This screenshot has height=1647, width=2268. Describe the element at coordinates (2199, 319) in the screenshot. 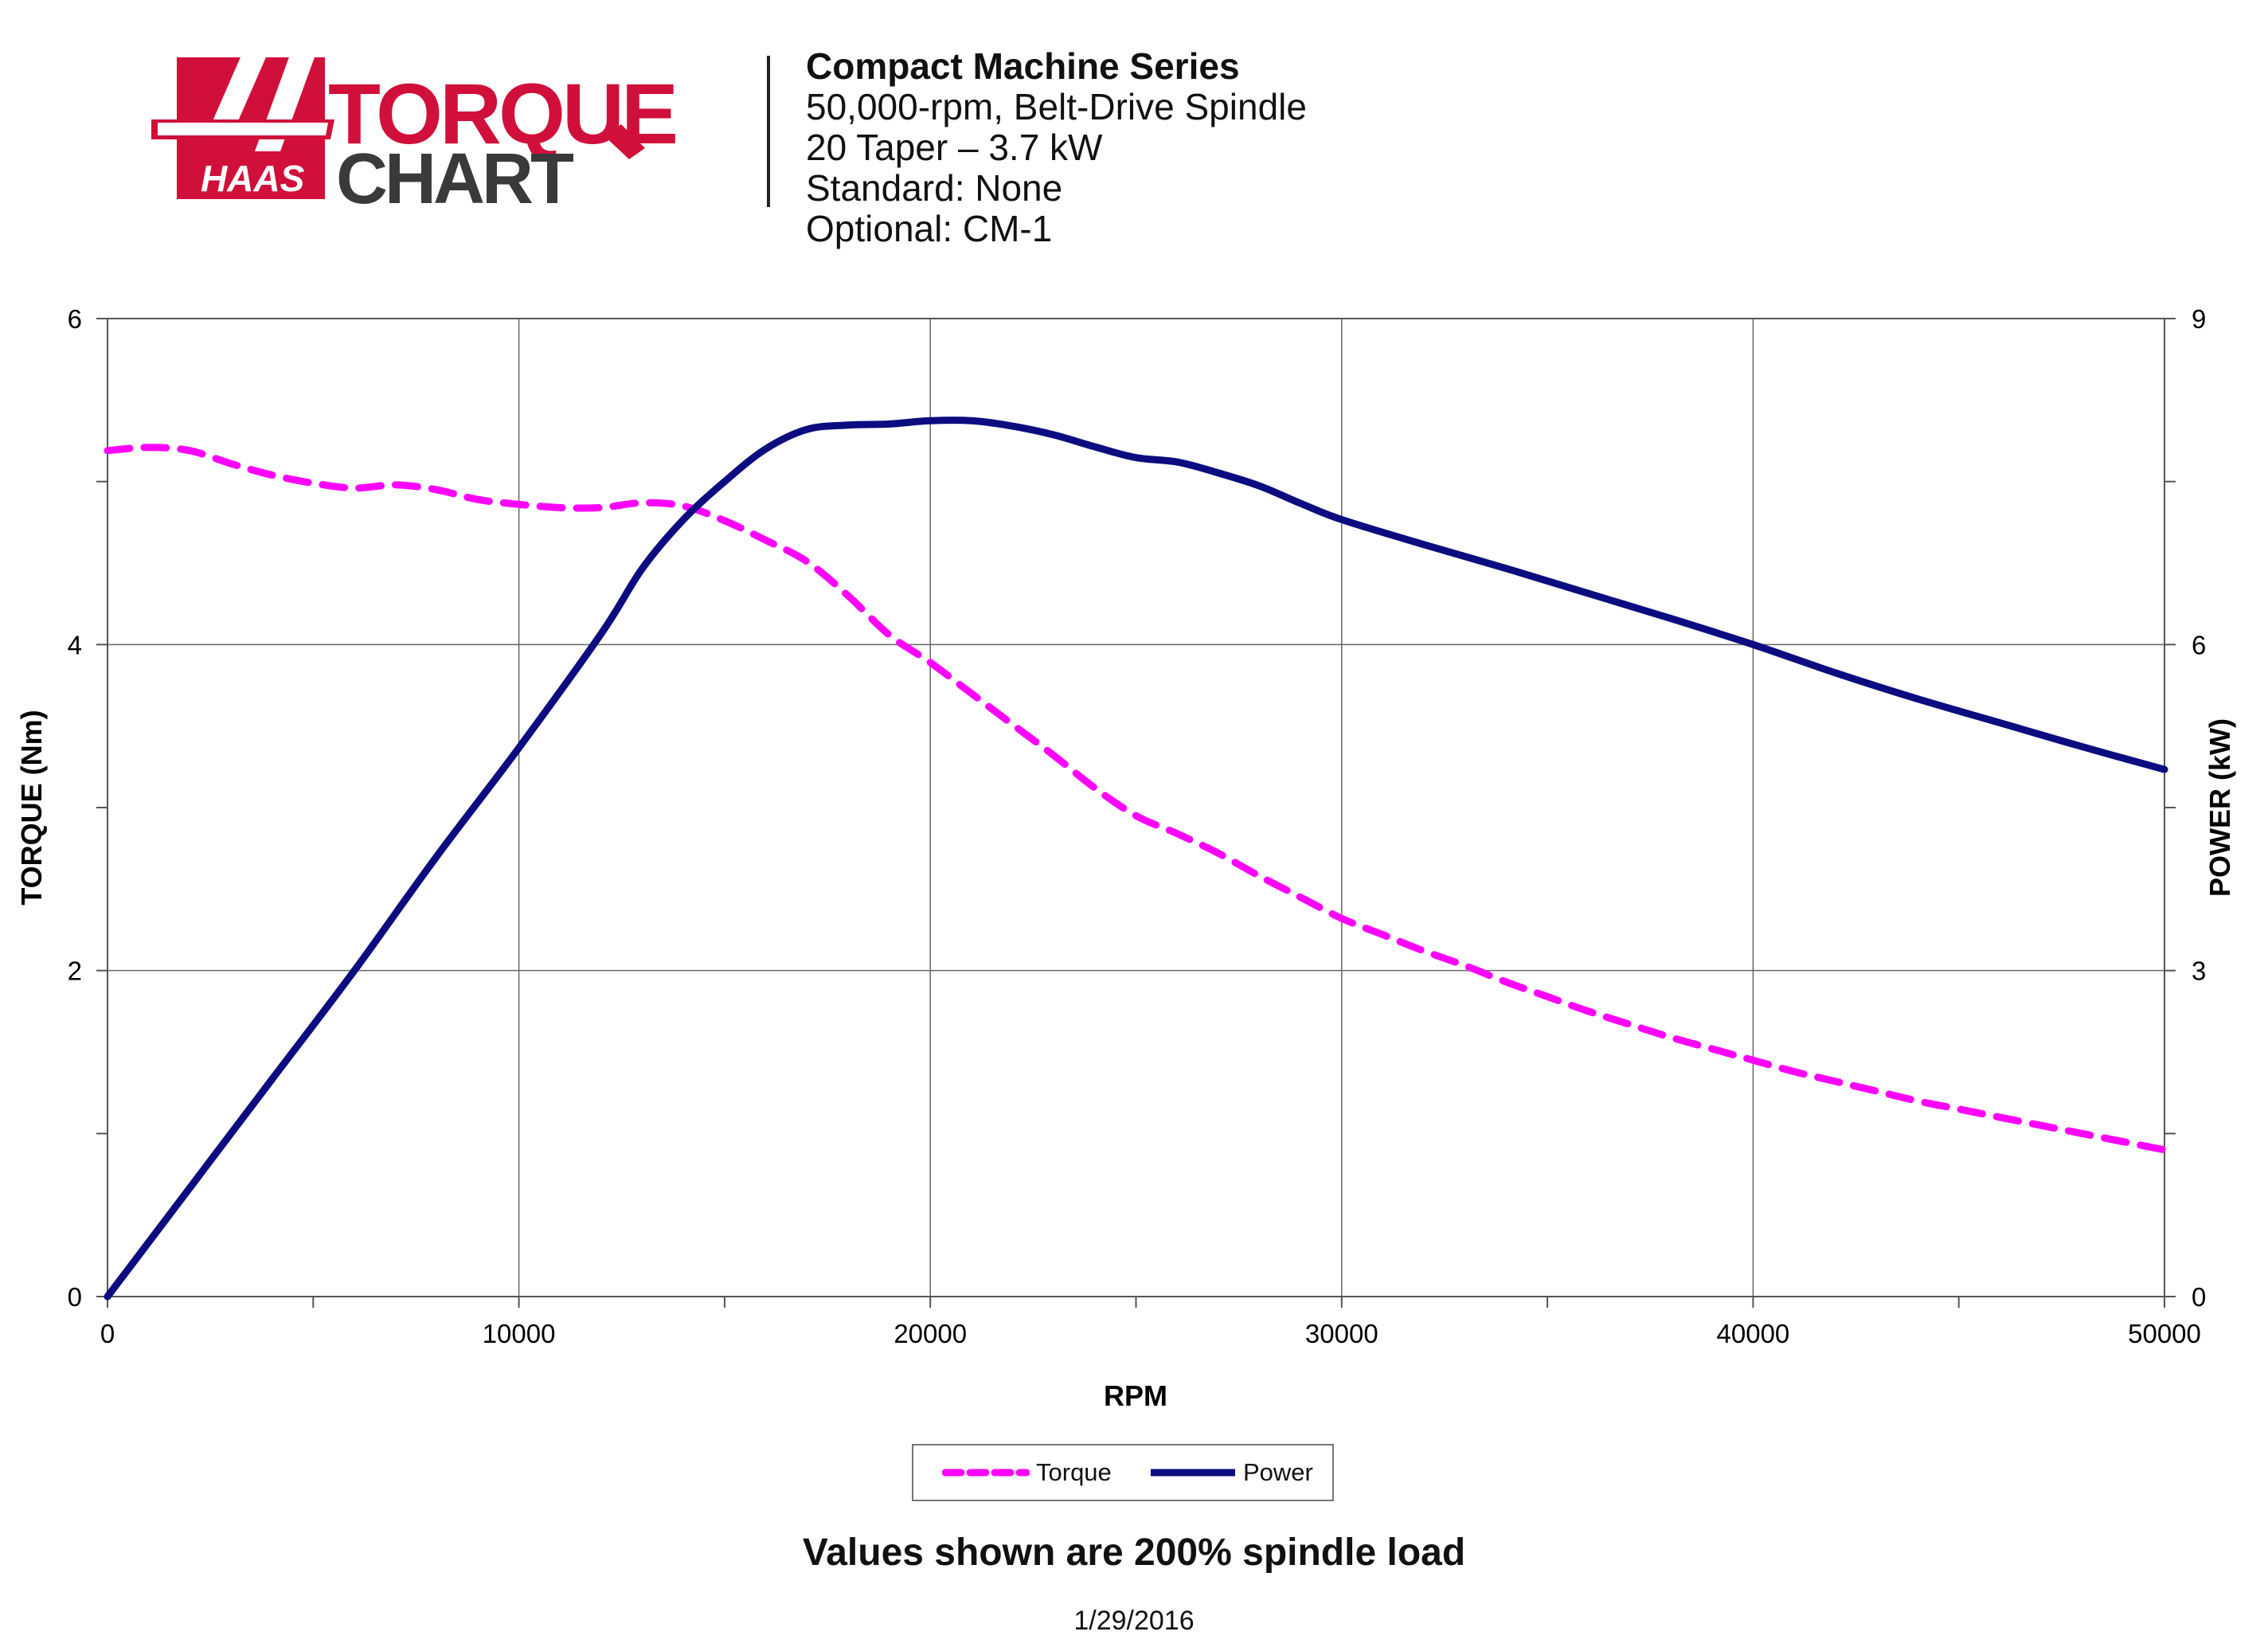

I see `y-right-tick-label: 9` at that location.